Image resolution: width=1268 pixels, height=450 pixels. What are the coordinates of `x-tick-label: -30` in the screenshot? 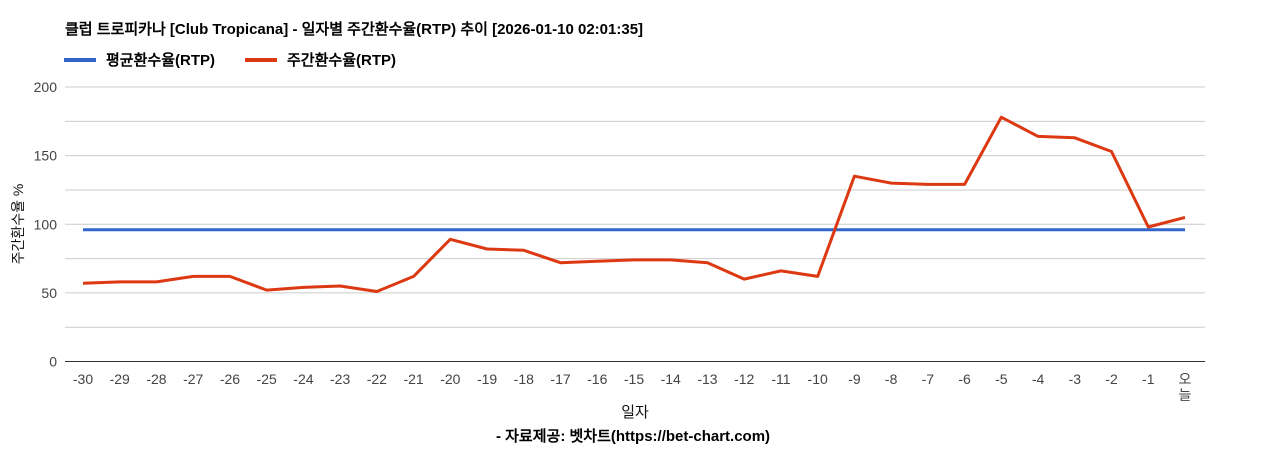 It's located at (83, 379).